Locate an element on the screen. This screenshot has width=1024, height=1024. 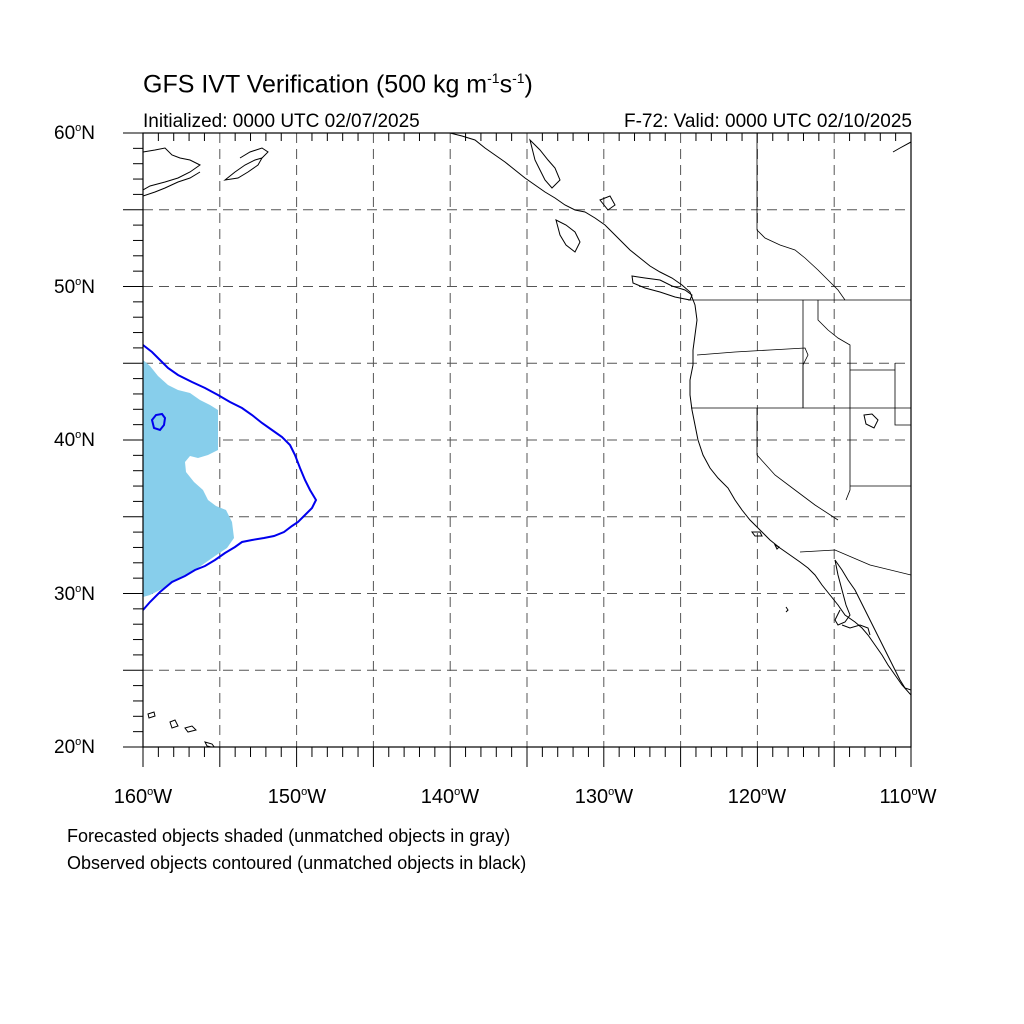
observed-ivt-contour is located at coordinates (230, 477).